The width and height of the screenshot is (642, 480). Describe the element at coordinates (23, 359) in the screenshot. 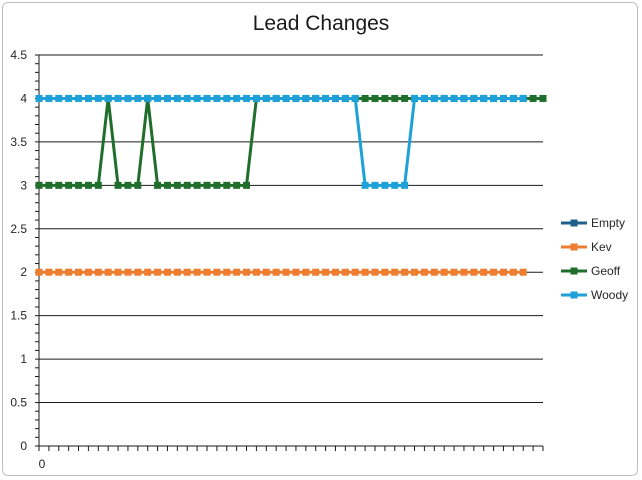

I see `y-tick-label: 1` at that location.